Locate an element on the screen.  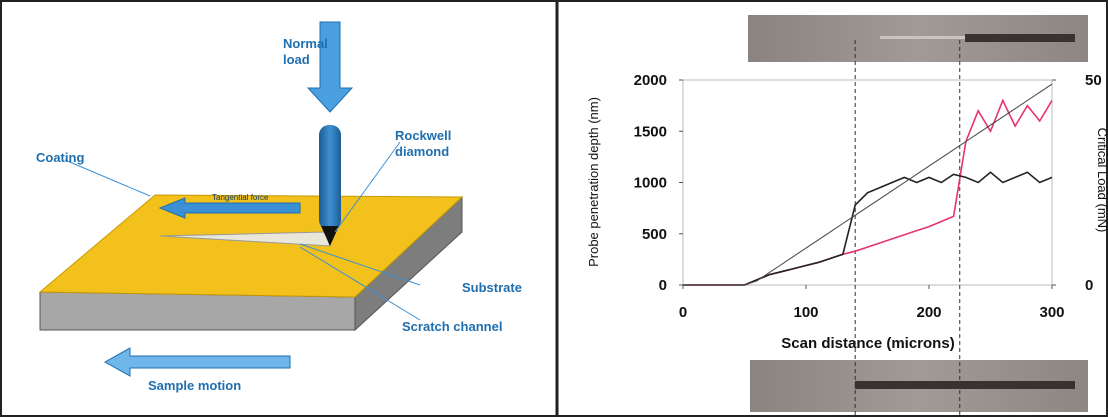
x-tick-label: 200 is located at coordinates (928, 312).